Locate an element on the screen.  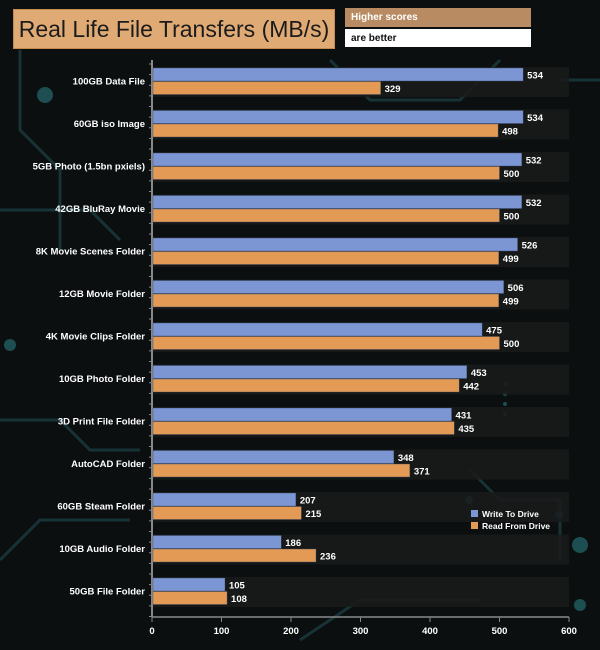
write-value-label: 105 is located at coordinates (237, 586).